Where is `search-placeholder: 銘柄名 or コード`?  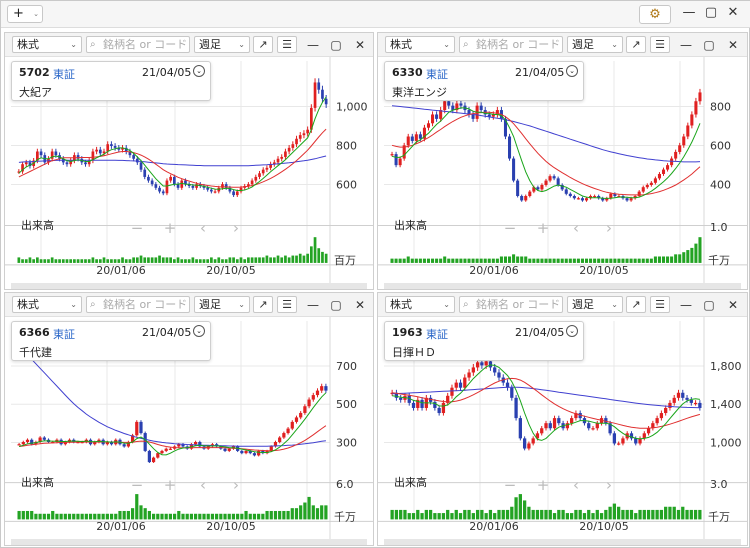 search-placeholder: 銘柄名 or コード is located at coordinates (518, 304).